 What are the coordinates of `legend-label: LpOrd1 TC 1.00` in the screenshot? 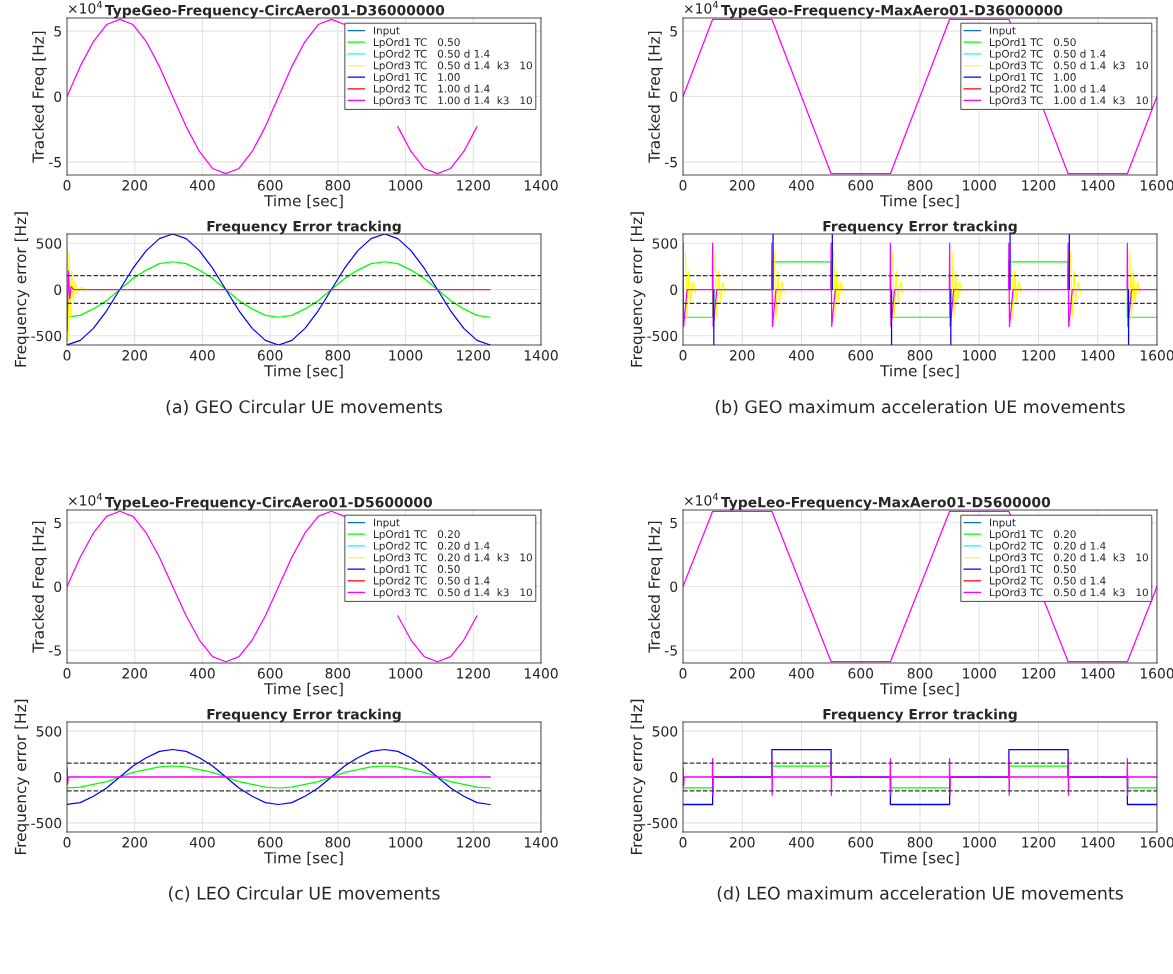 It's located at (417, 77).